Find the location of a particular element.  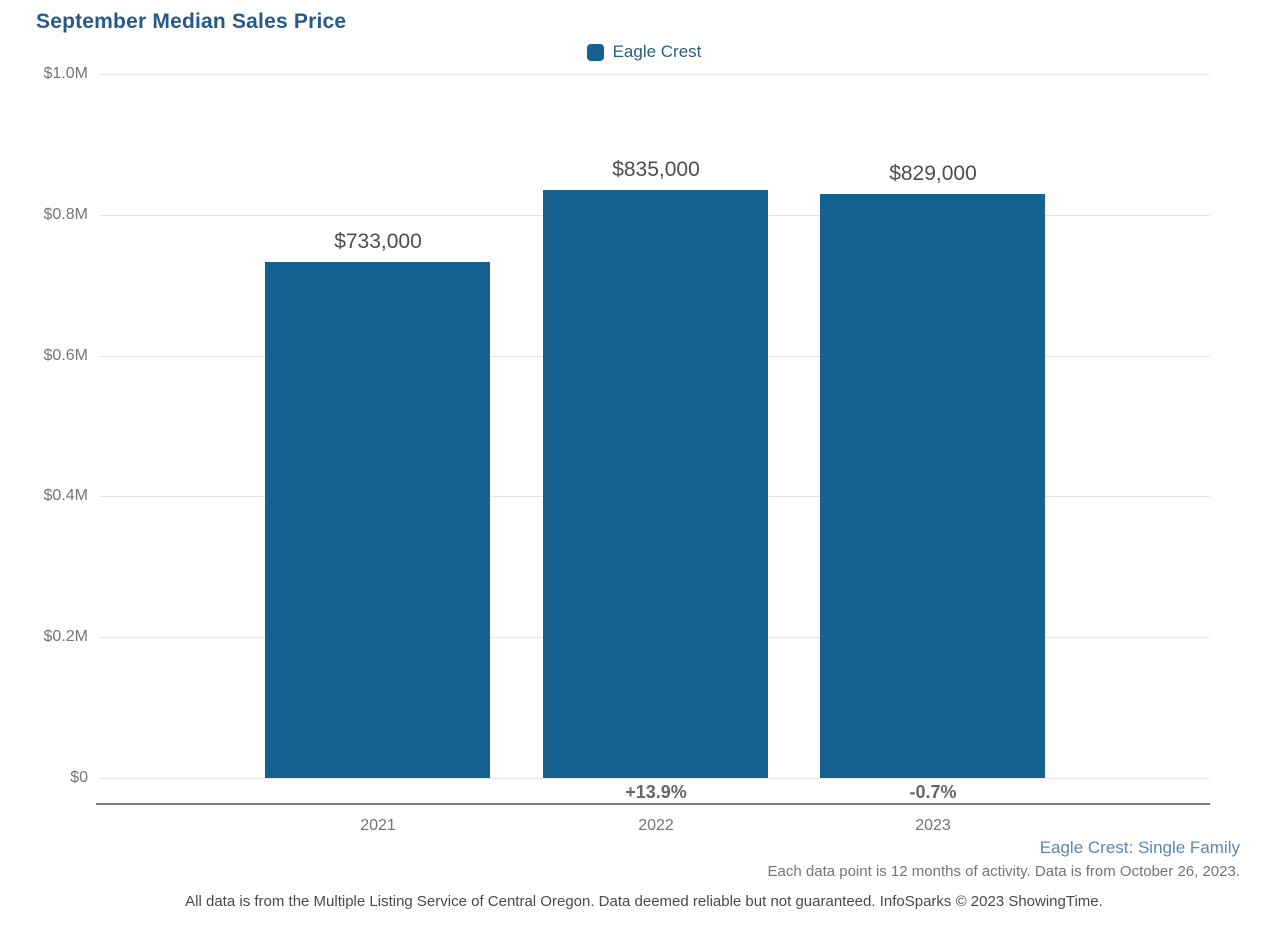

y-axis-tick-label: $0 is located at coordinates (79, 777).